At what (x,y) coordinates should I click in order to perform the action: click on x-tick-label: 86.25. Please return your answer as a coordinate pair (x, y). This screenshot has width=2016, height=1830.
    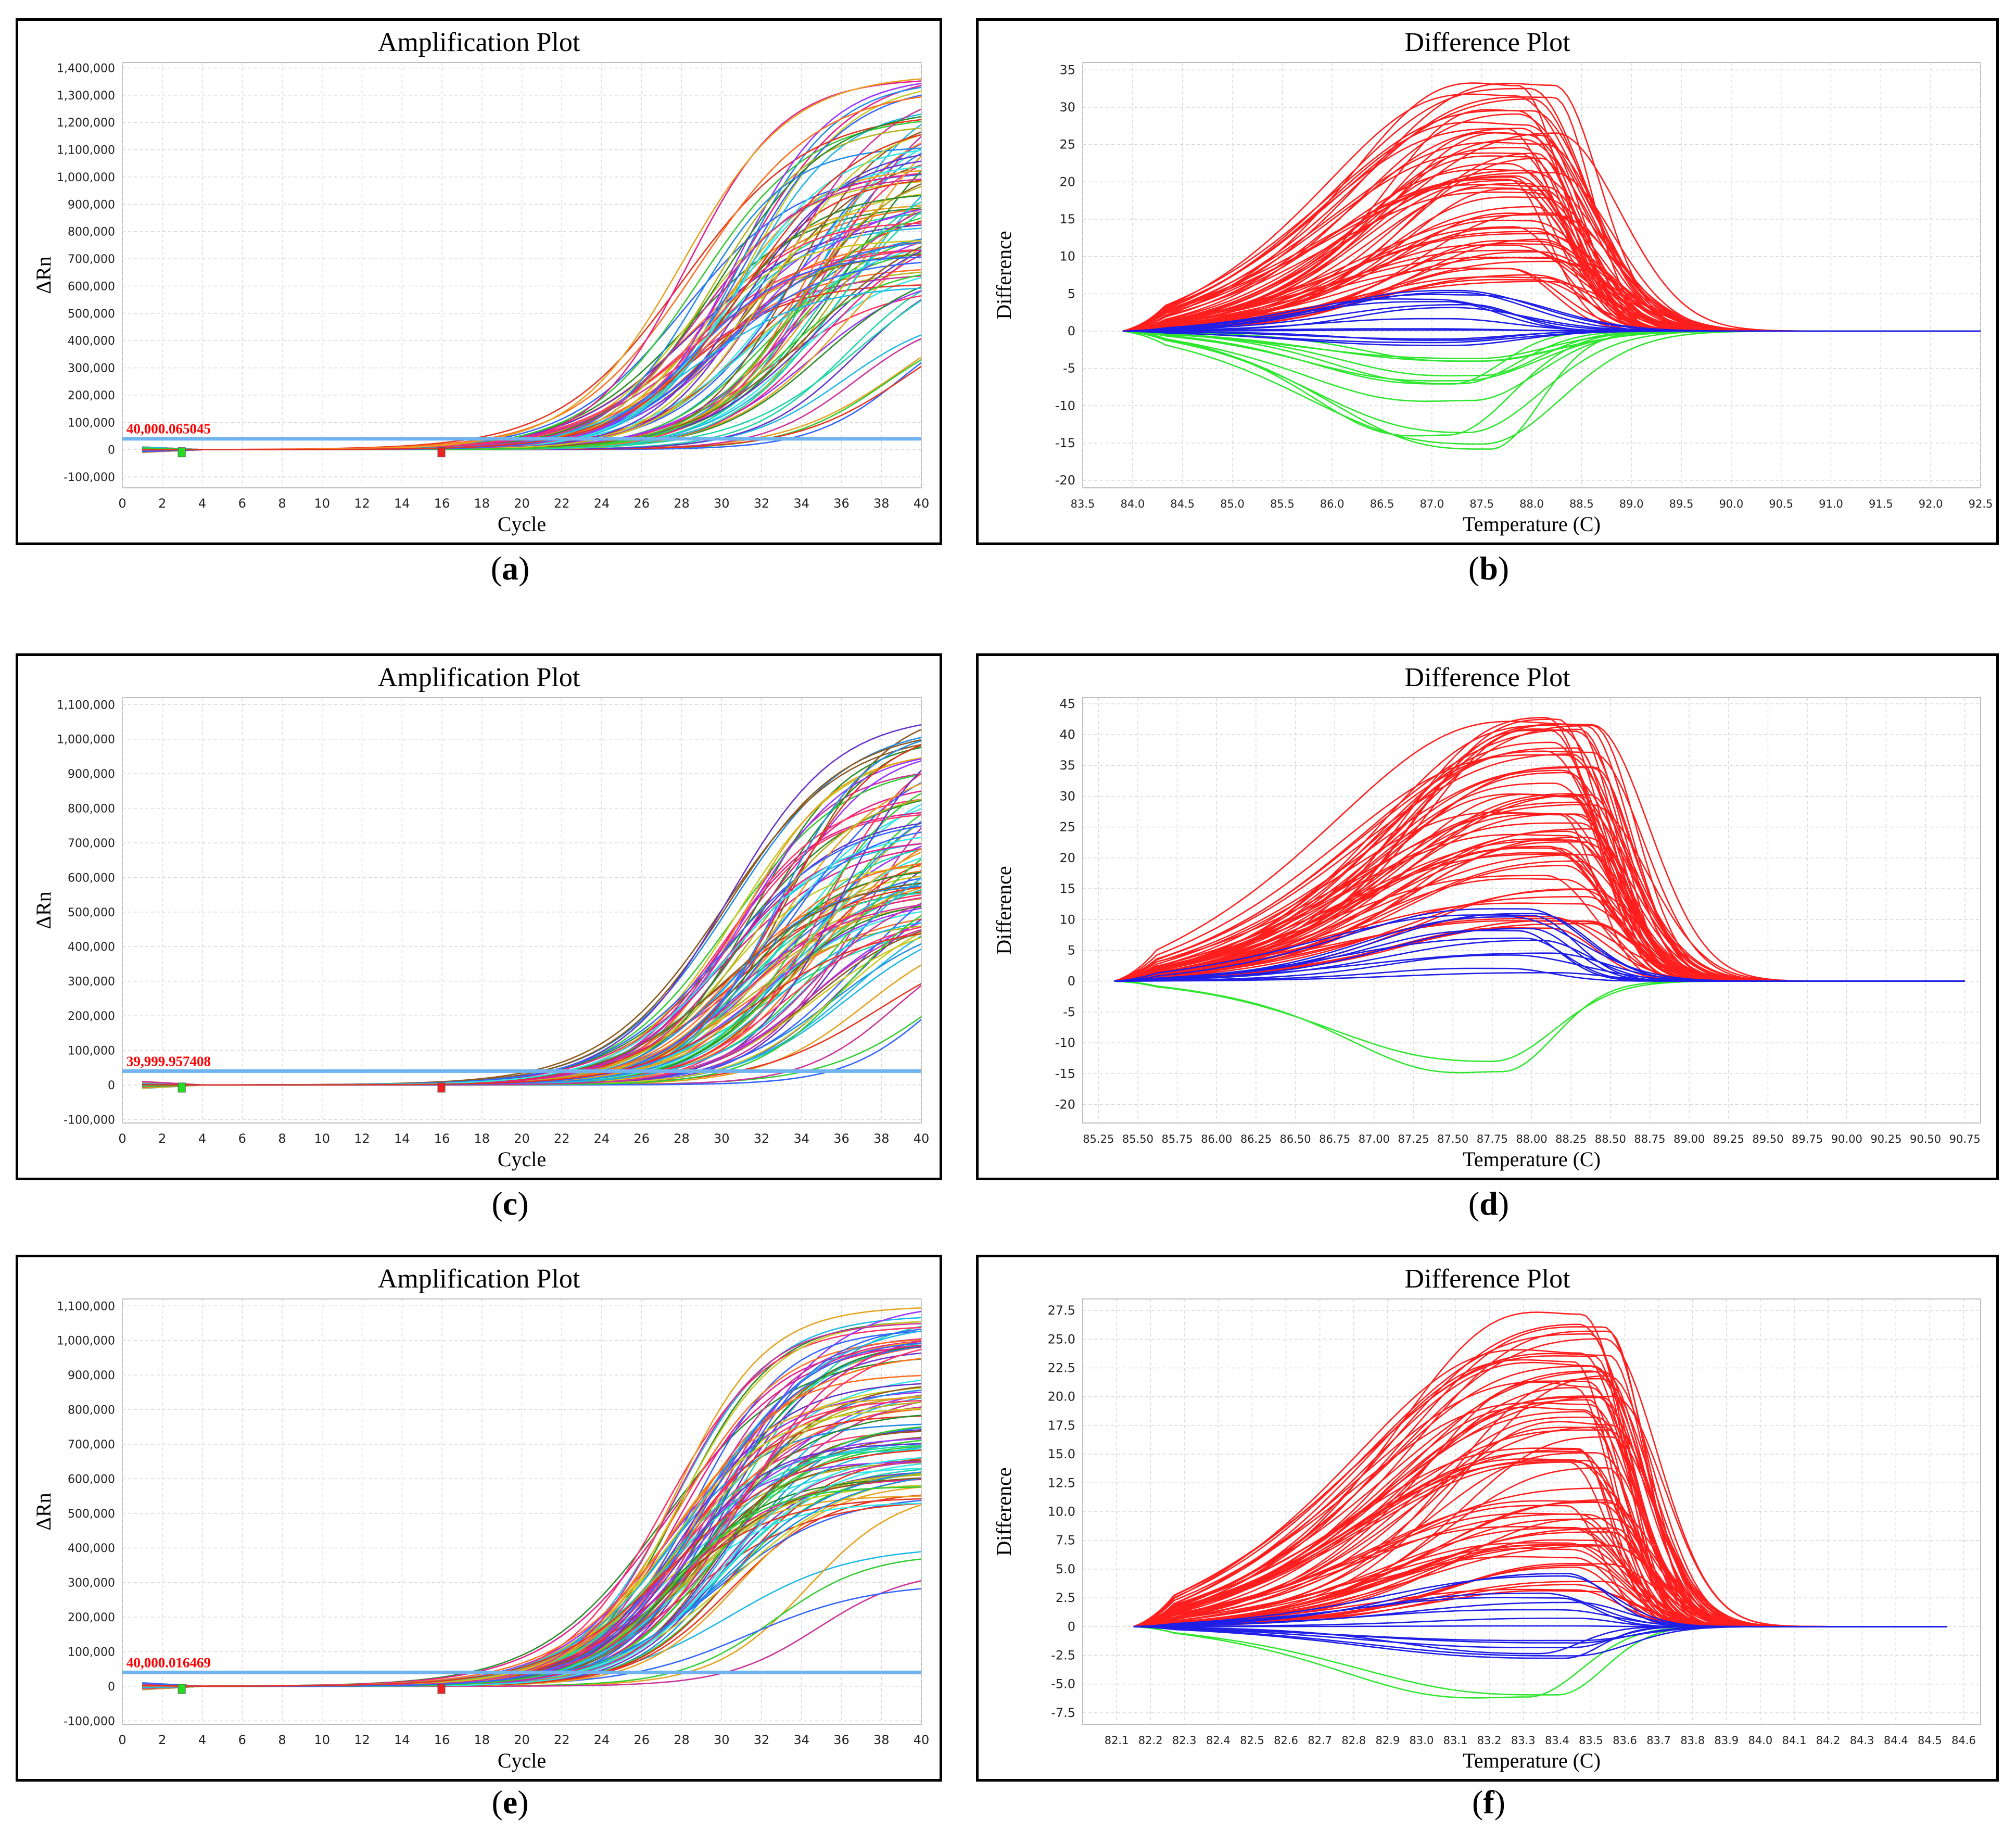
    Looking at the image, I should click on (1256, 1139).